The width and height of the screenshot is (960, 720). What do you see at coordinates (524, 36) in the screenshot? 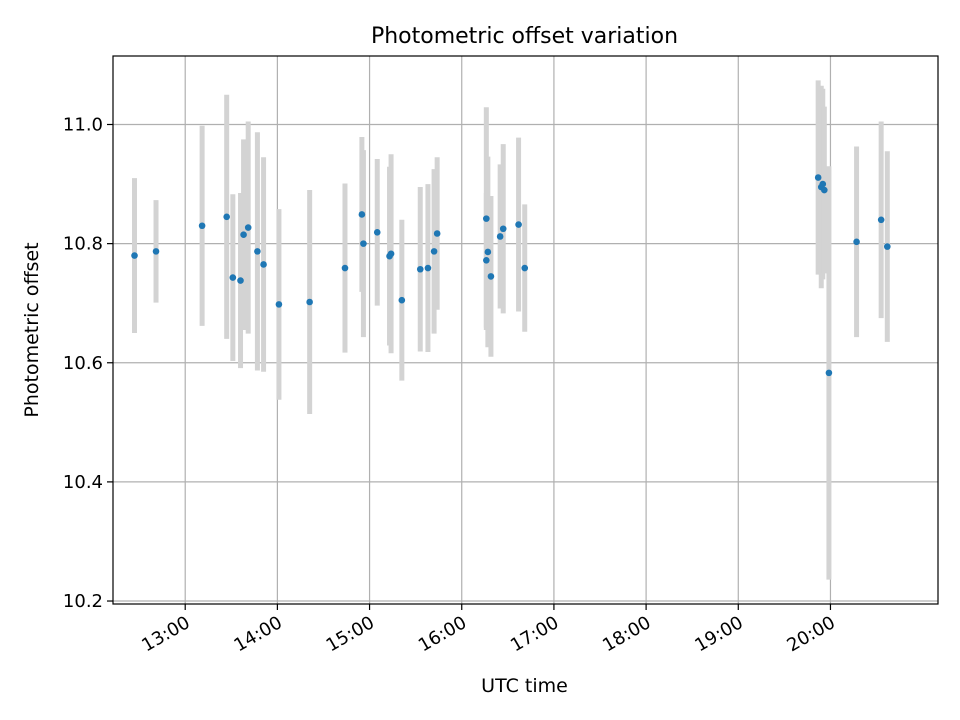
I see `chart-title: Photometric offset variation` at bounding box center [524, 36].